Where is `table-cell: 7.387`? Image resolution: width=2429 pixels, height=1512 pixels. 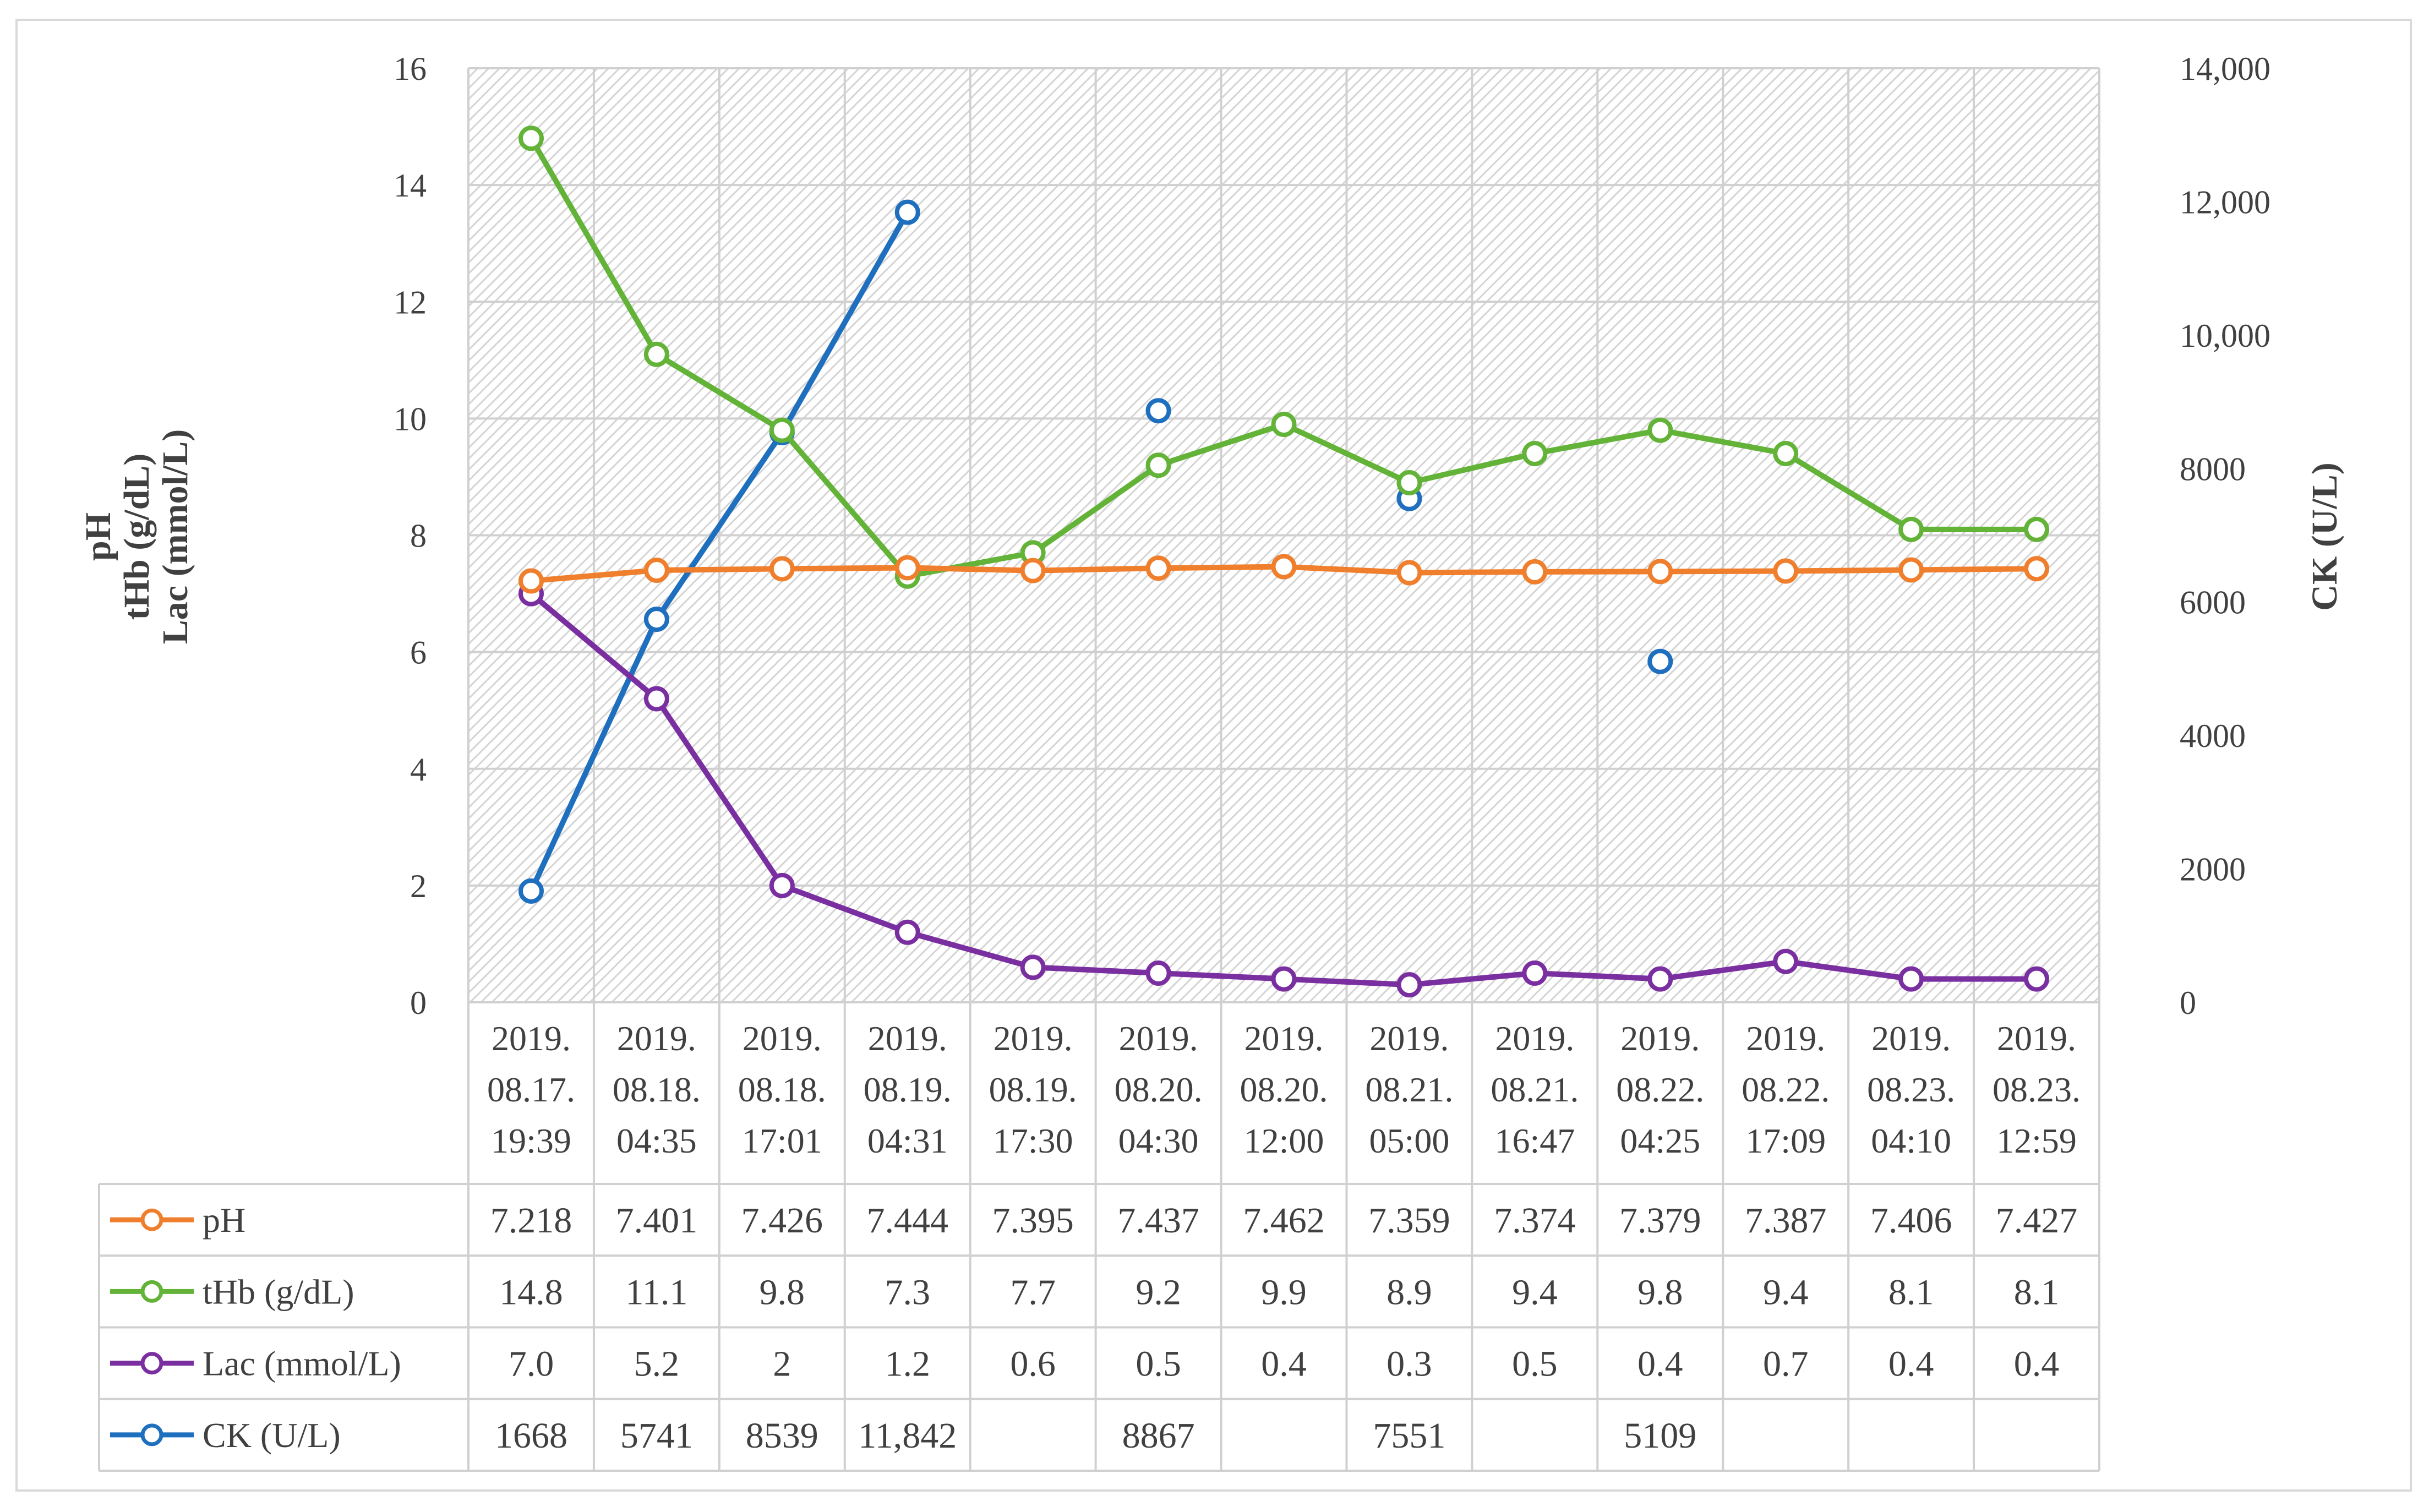
table-cell: 7.387 is located at coordinates (1786, 1220).